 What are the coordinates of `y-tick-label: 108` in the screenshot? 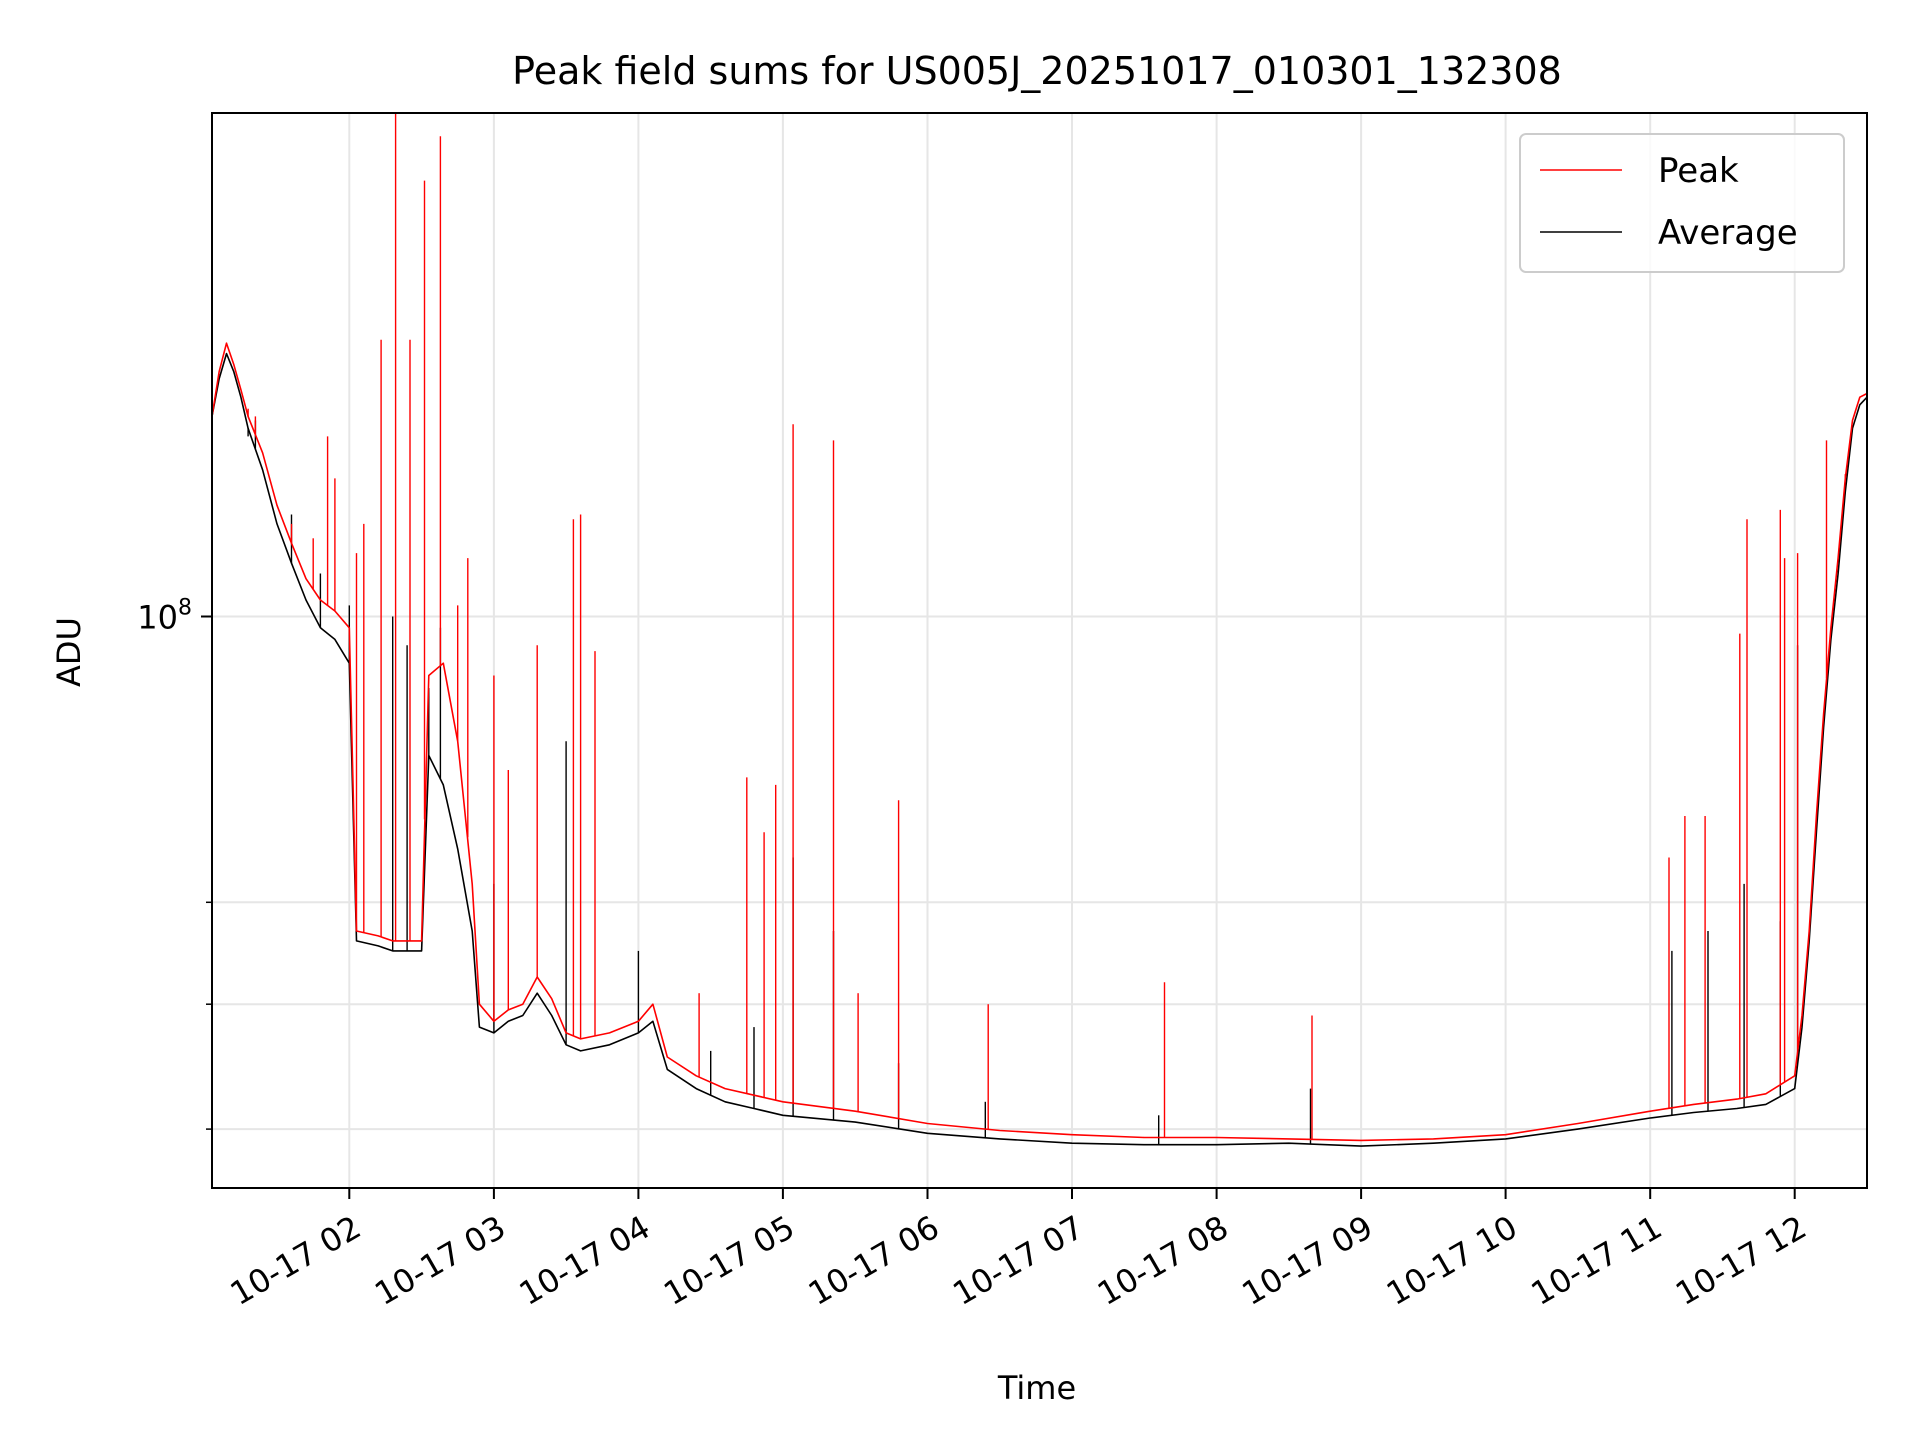 It's located at (164, 616).